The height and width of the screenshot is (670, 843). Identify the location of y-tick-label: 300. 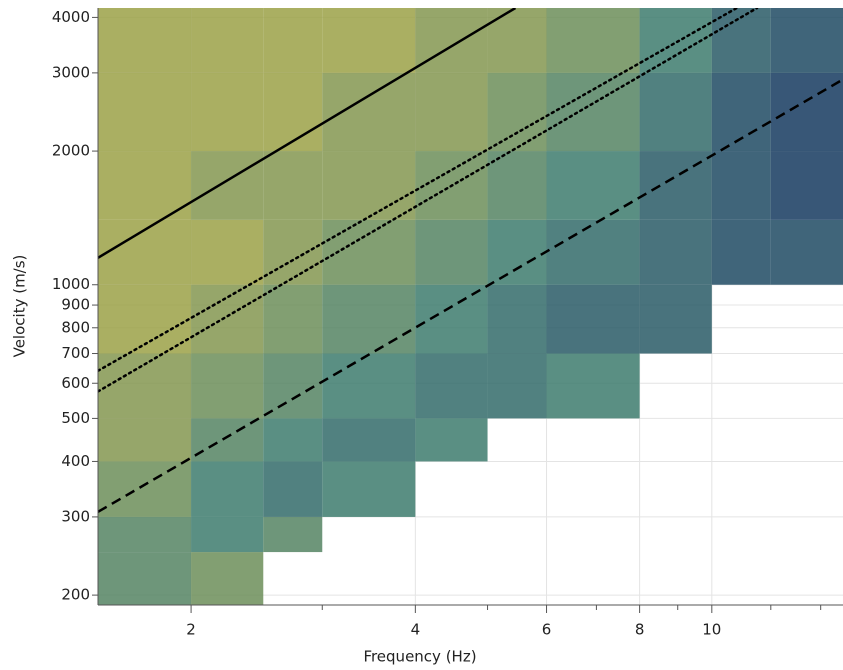
(75, 516).